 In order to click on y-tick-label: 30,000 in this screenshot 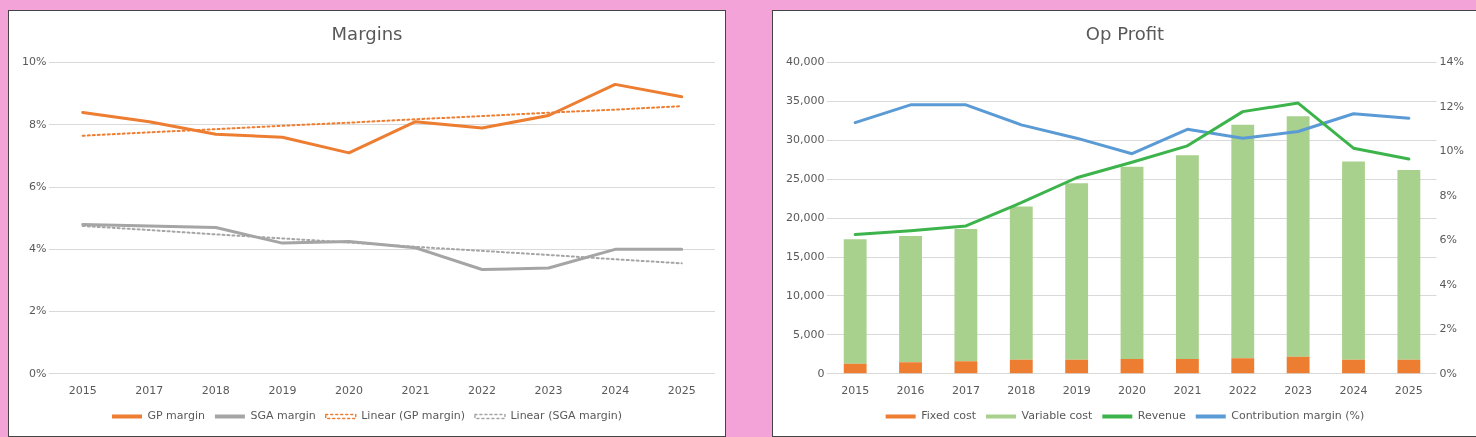, I will do `click(805, 140)`.